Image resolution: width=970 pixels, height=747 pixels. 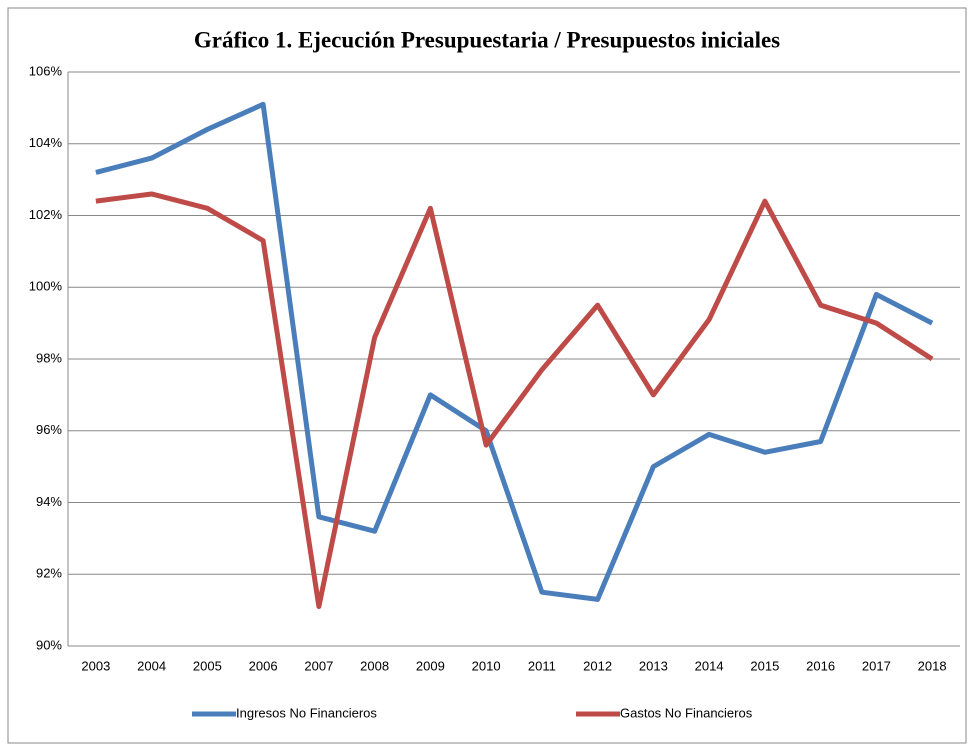 I want to click on x-tick-label: 2004, so click(x=151, y=665).